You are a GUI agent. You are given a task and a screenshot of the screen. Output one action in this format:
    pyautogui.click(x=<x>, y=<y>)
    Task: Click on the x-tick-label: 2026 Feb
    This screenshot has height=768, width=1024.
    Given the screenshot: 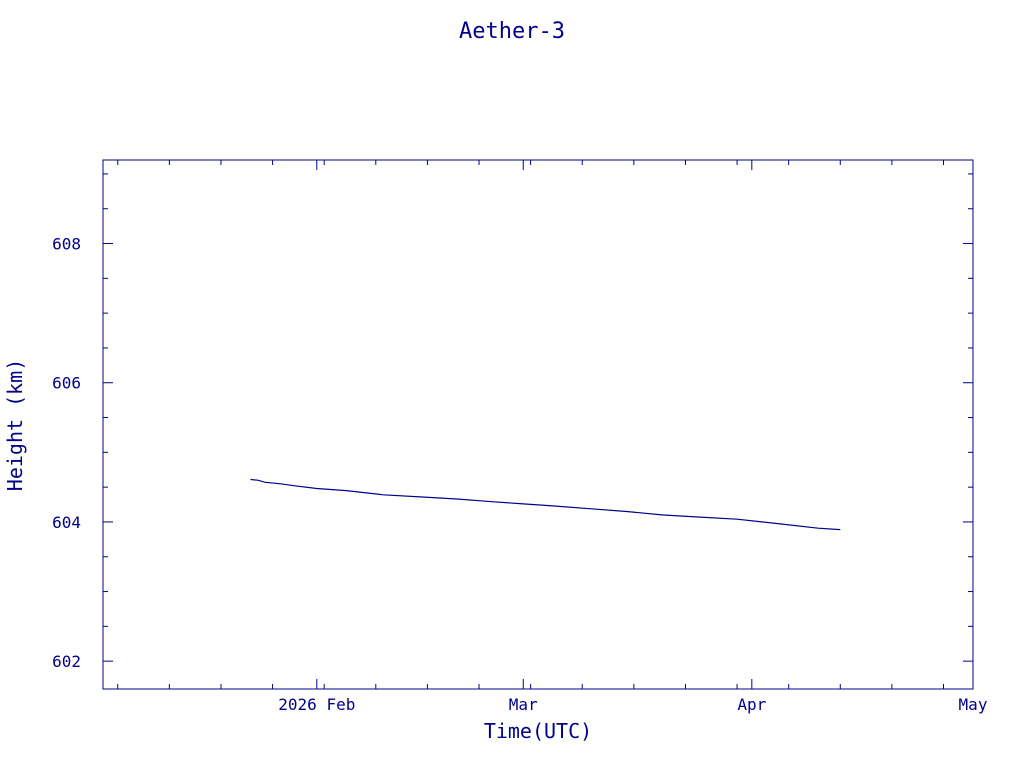 What is the action you would take?
    pyautogui.click(x=316, y=704)
    